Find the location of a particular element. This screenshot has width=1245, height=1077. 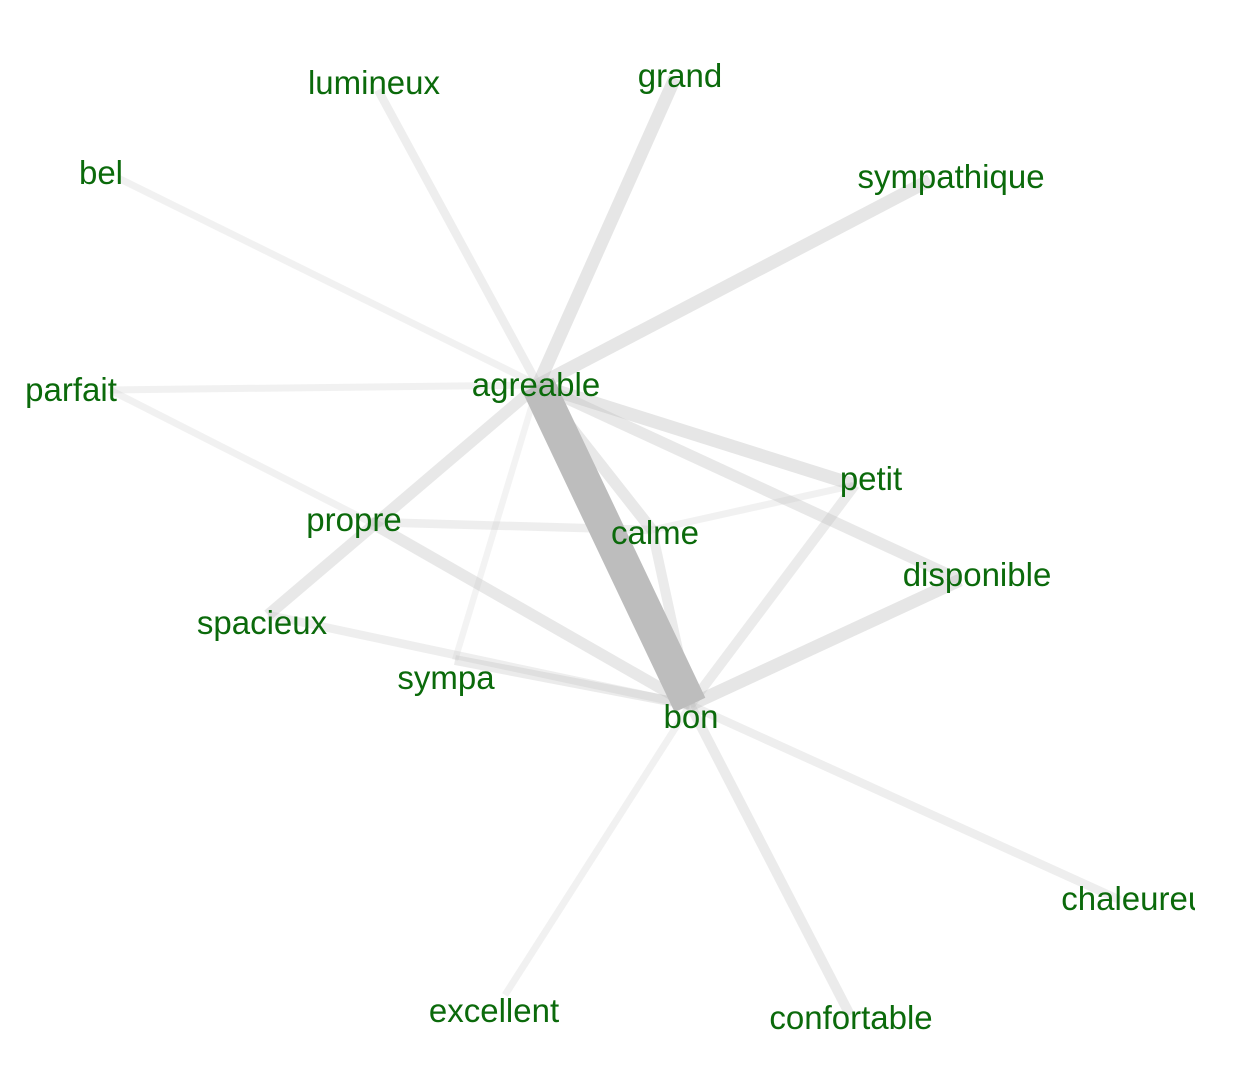

node-label-spacieux: spacieux is located at coordinates (262, 622).